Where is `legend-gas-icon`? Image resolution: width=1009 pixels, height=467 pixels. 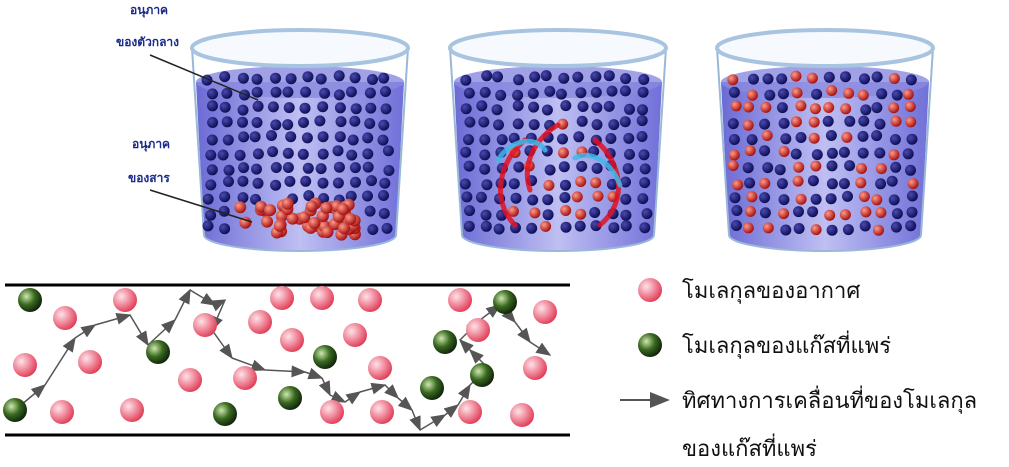 legend-gas-icon is located at coordinates (650, 345).